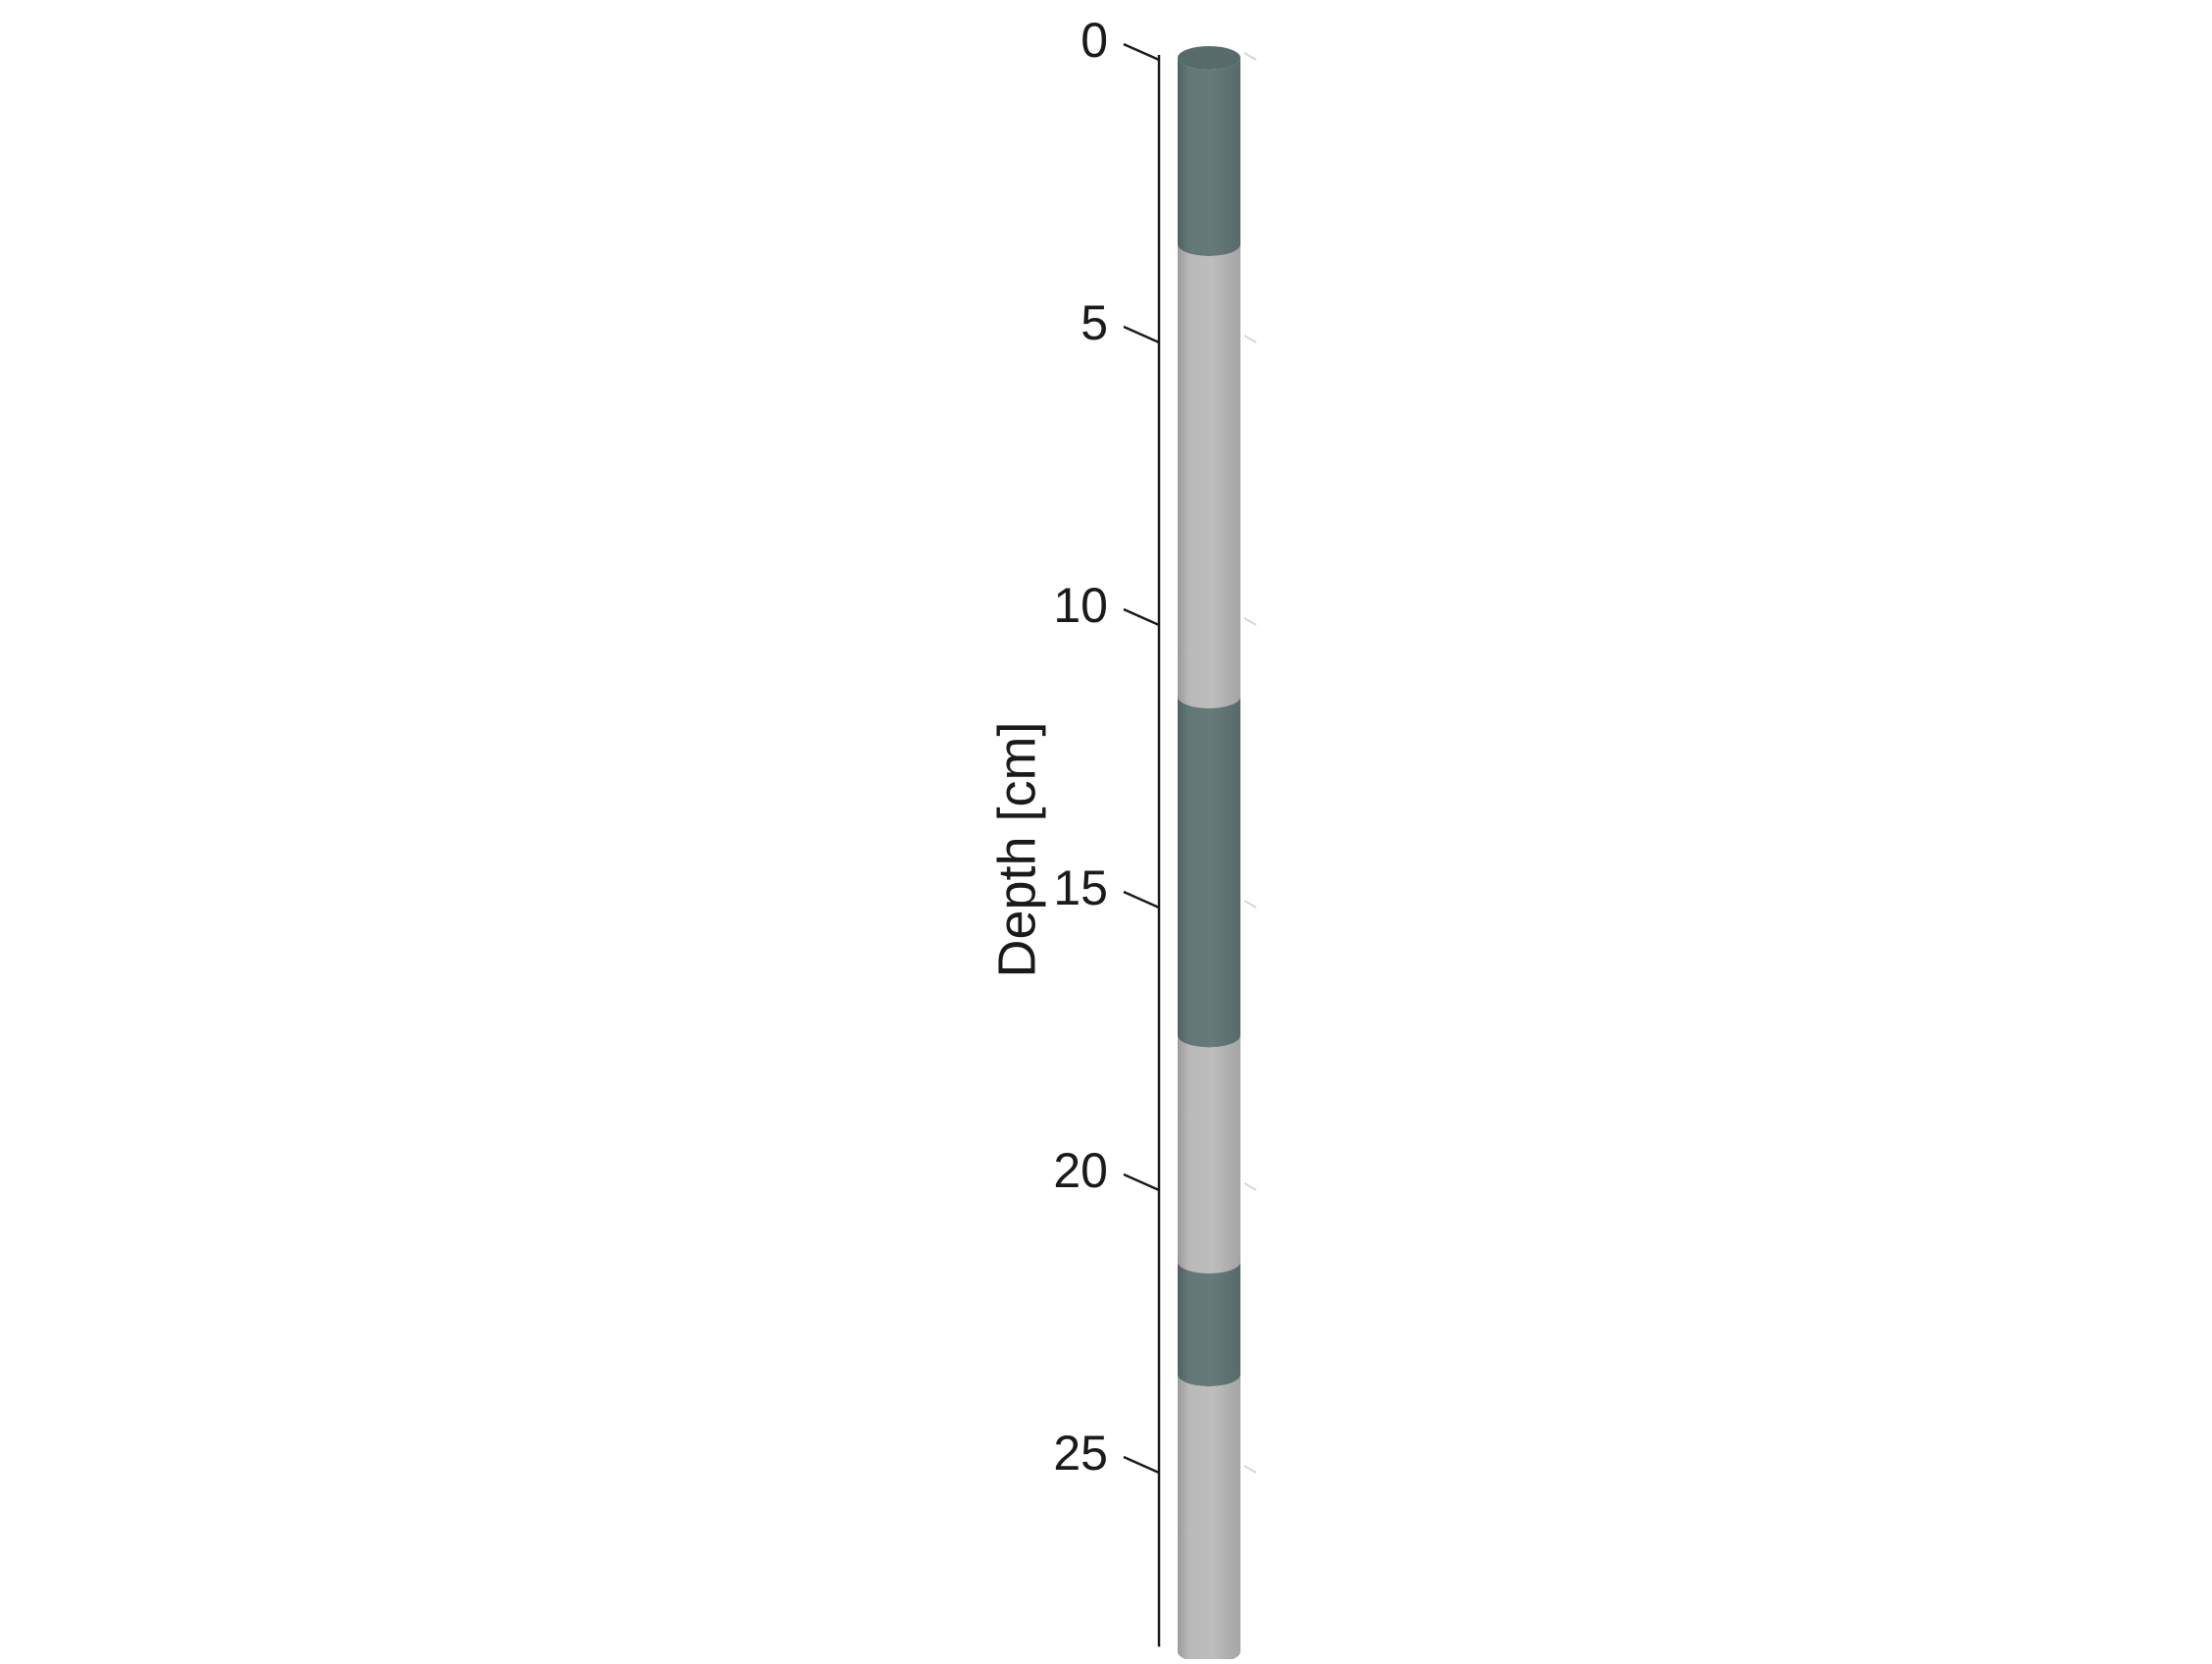 Image resolution: width=2212 pixels, height=1664 pixels. I want to click on depth-tick-label: 10, so click(1081, 605).